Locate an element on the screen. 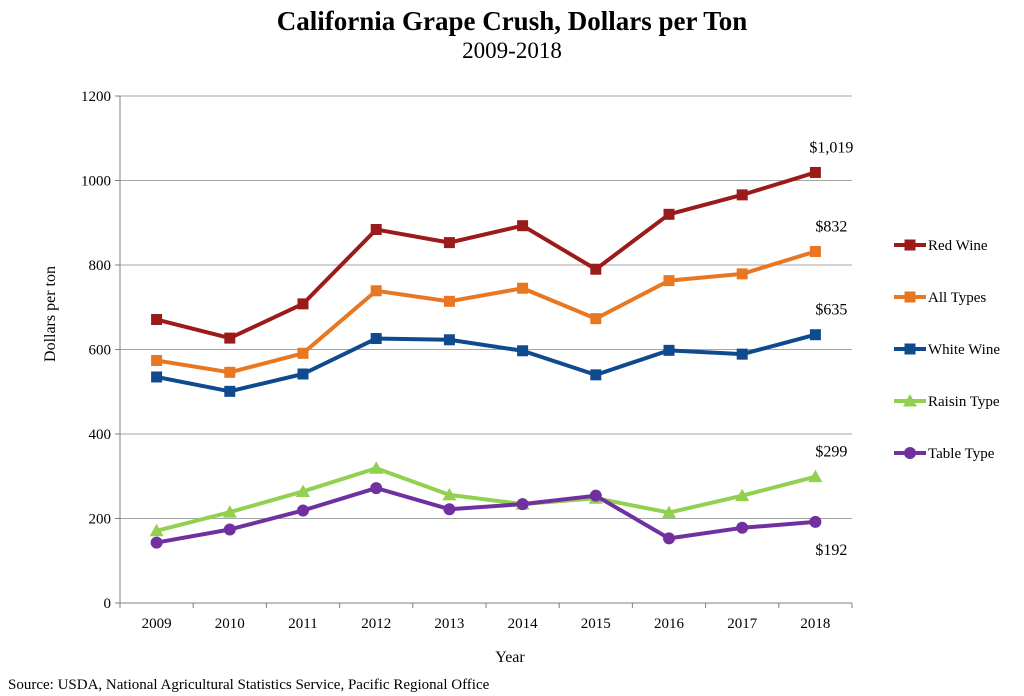  legend-item: Red Wine is located at coordinates (941, 246).